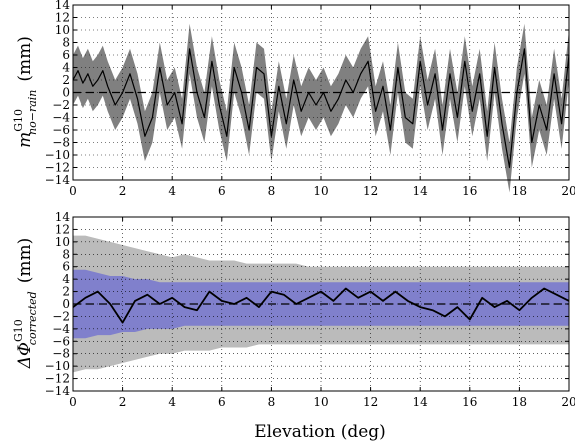 This screenshot has height=446, width=575. What do you see at coordinates (61, 316) in the screenshot?
I see `bottom-y-tick-label: −2` at bounding box center [61, 316].